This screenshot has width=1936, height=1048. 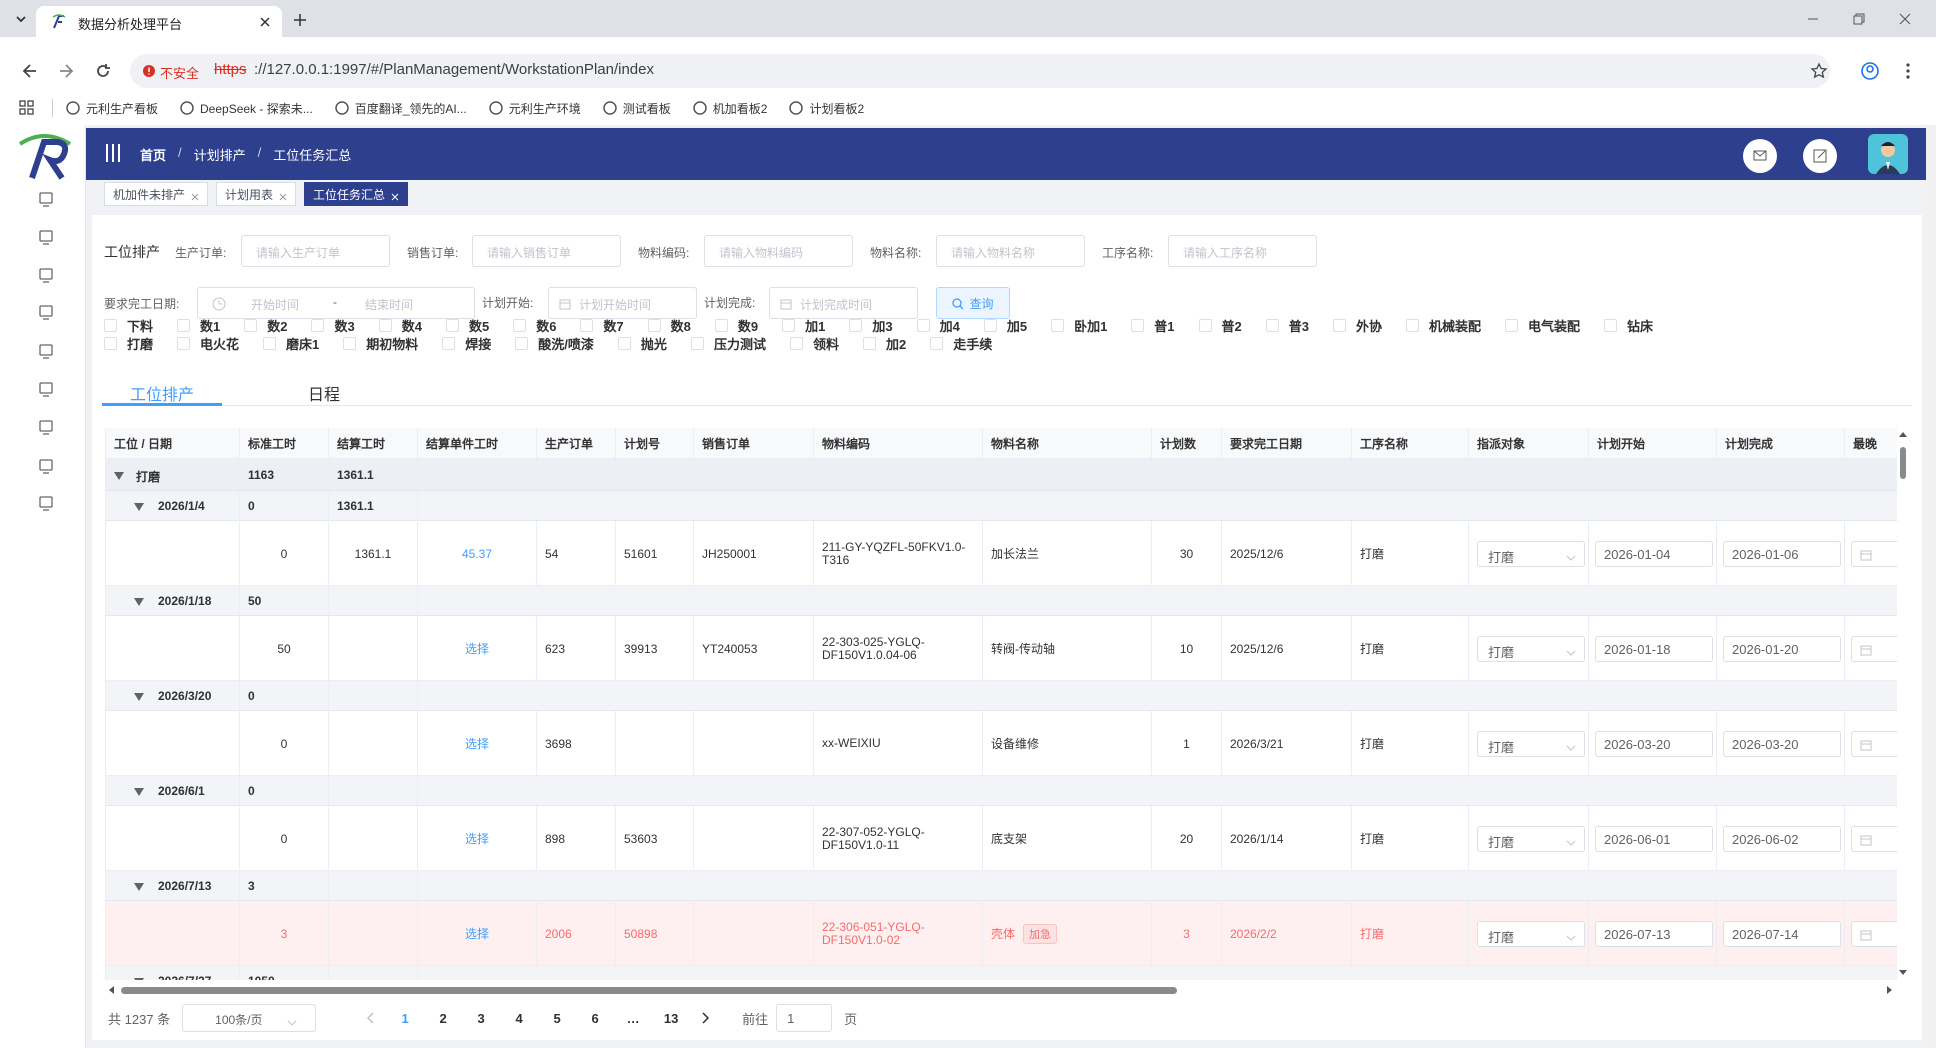 I want to click on checkbox: 磨床1, so click(x=291, y=343).